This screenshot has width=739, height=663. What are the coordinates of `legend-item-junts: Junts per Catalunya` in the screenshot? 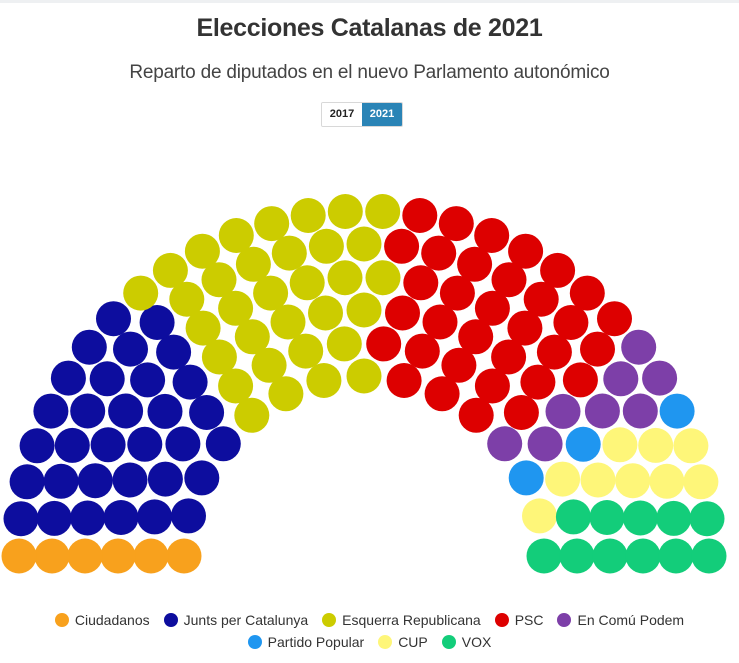 It's located at (235, 620).